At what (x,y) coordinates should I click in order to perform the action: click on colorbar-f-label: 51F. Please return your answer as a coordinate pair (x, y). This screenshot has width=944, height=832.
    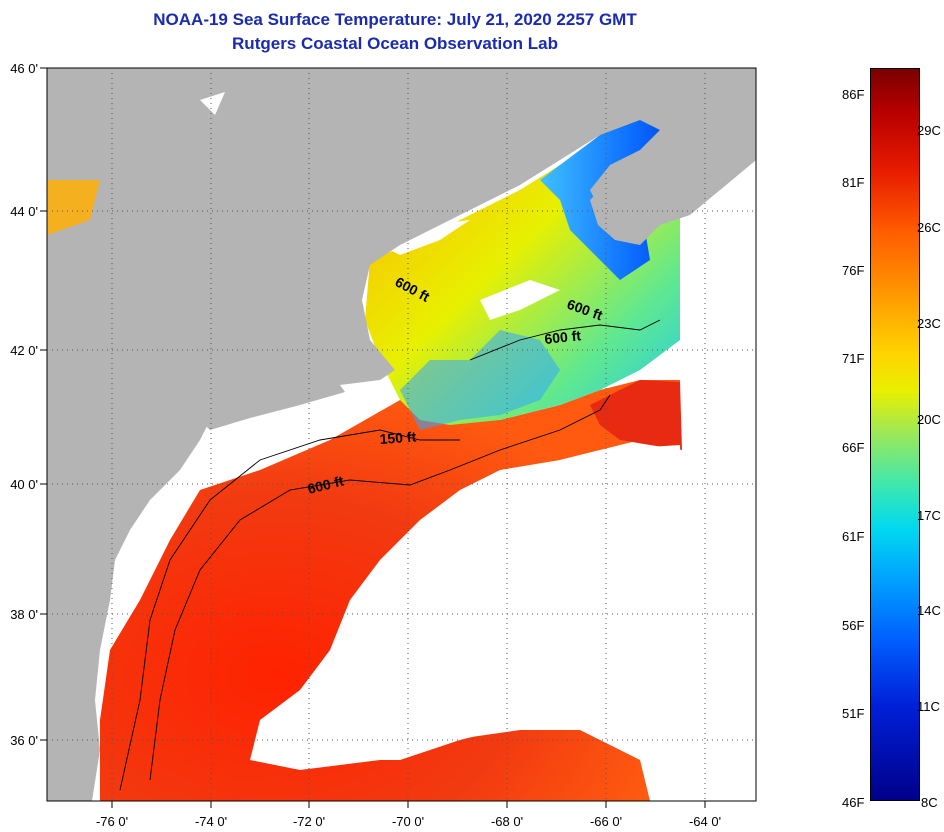
    Looking at the image, I should click on (853, 713).